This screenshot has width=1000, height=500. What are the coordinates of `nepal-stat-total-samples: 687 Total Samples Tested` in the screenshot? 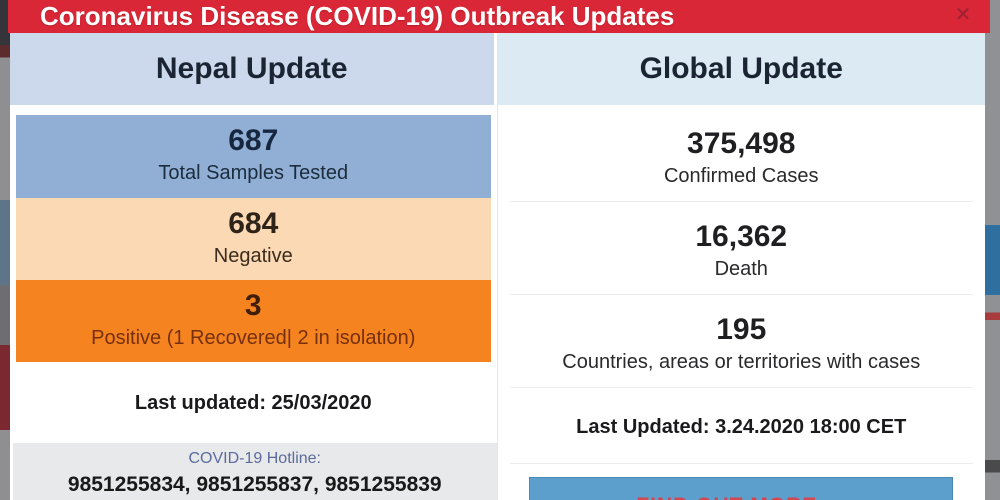 It's located at (253, 156).